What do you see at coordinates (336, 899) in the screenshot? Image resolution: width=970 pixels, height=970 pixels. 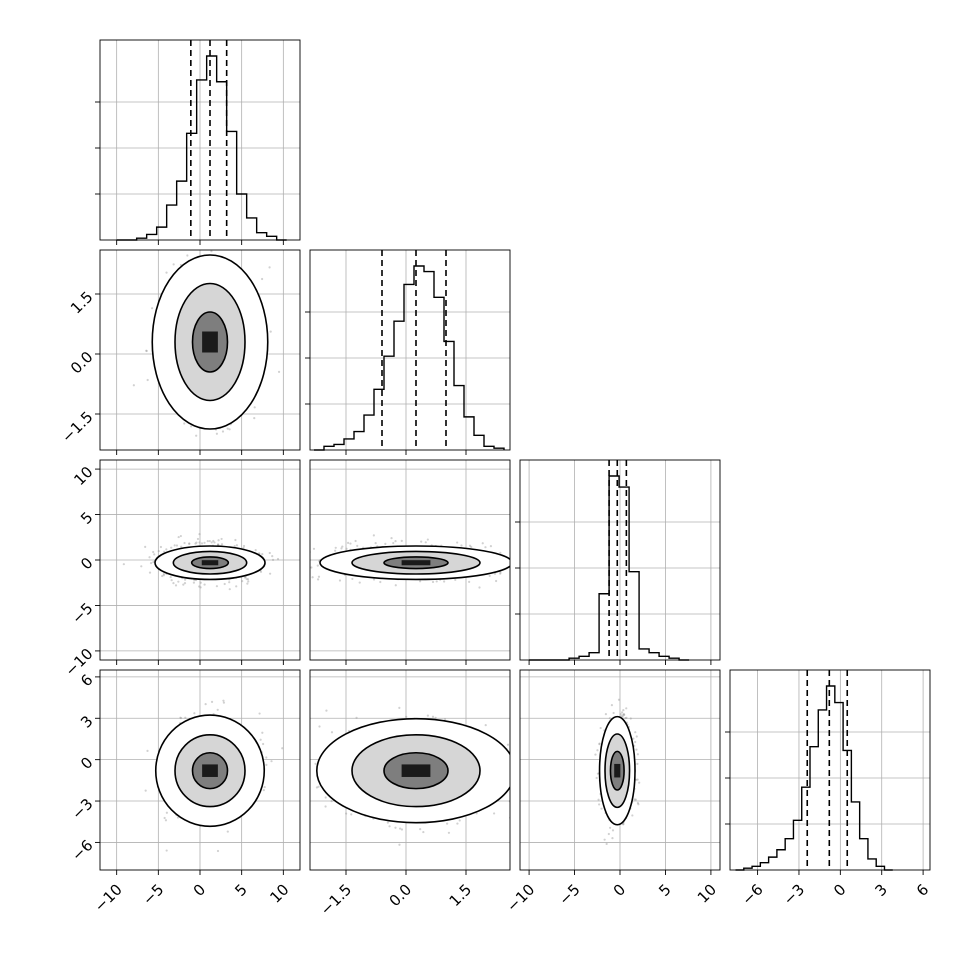 I see `x-tick-label: −1.5` at bounding box center [336, 899].